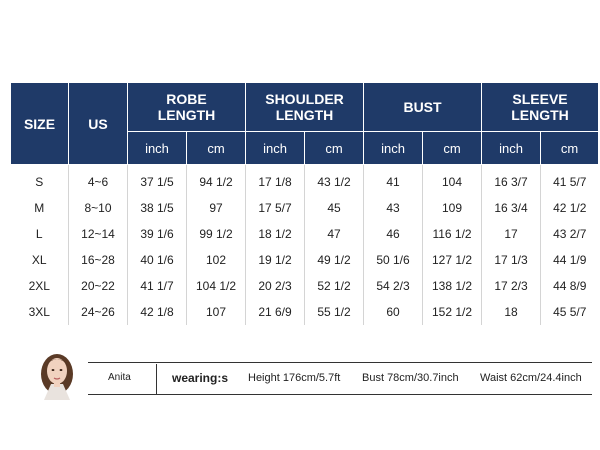 The image size is (600, 450). What do you see at coordinates (334, 234) in the screenshot?
I see `measurement-cell: 47` at bounding box center [334, 234].